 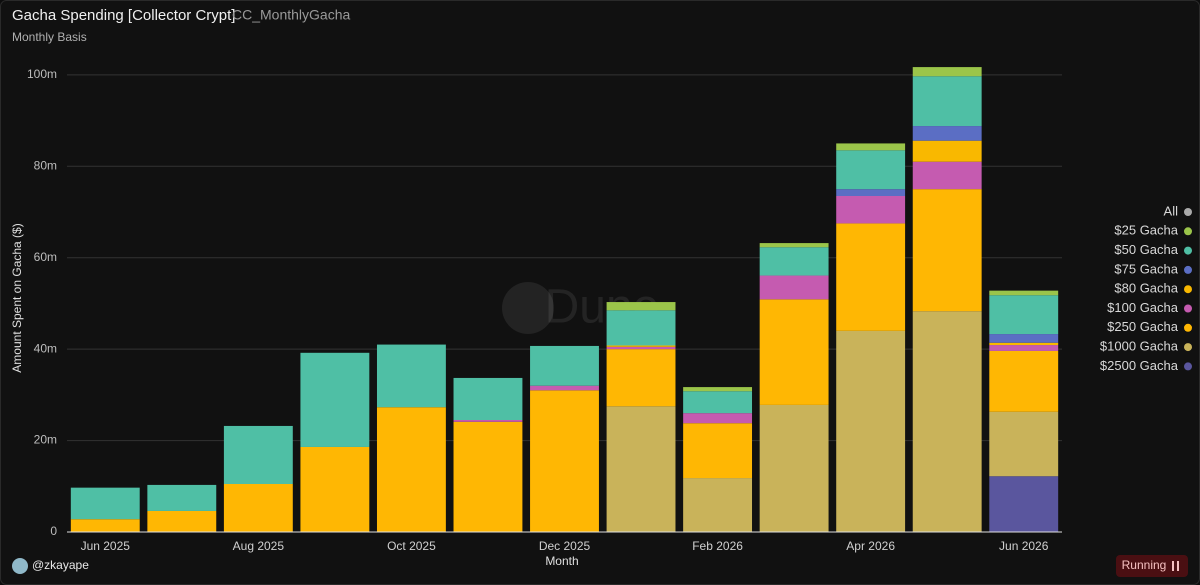 What do you see at coordinates (1143, 326) in the screenshot?
I see `legend-label: $250 Gacha` at bounding box center [1143, 326].